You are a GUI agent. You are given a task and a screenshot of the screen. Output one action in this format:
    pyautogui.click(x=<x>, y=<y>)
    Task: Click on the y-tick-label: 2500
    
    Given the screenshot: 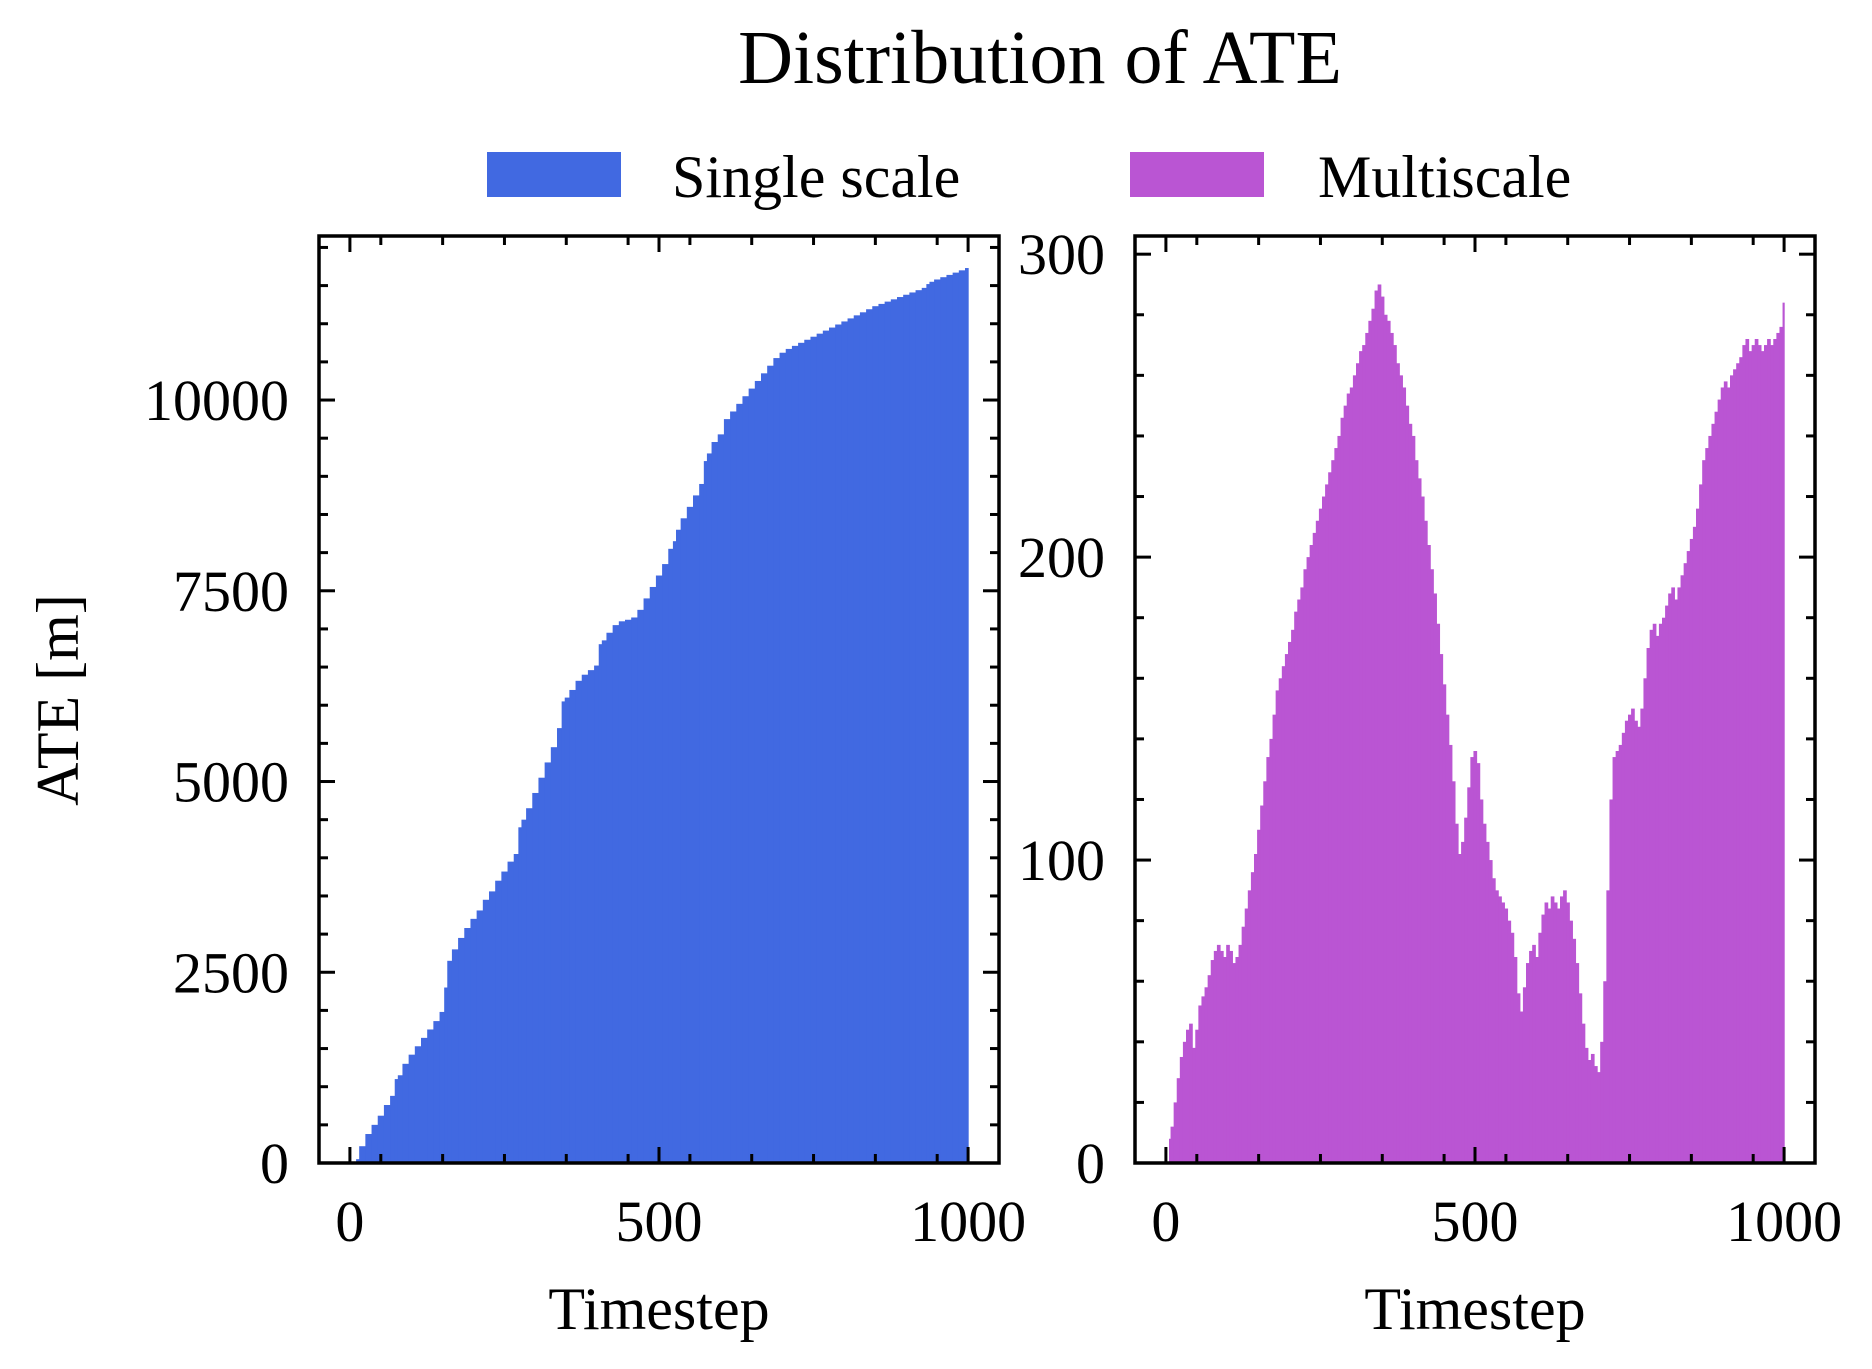 What is the action you would take?
    pyautogui.click(x=231, y=972)
    